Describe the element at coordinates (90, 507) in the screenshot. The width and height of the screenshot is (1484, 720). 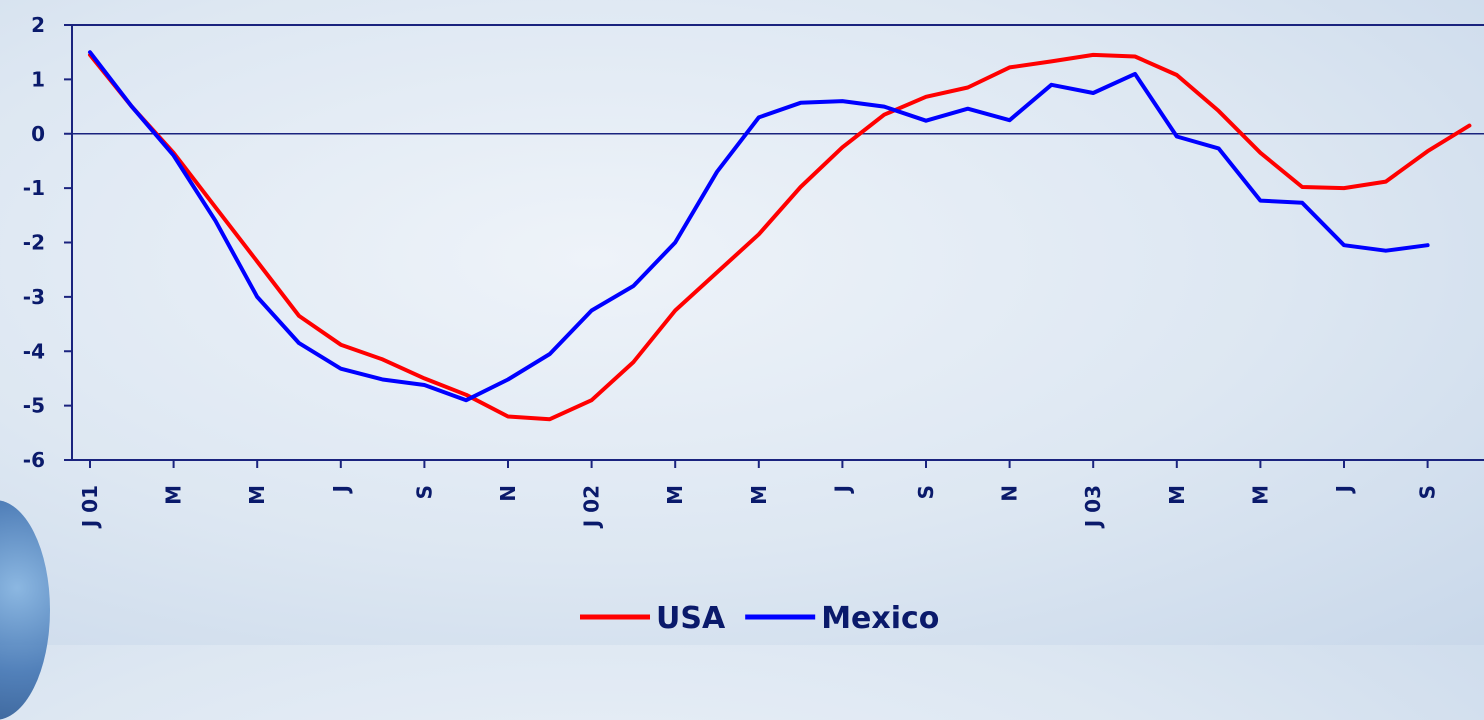
I see `x-tick-label: J 01` at that location.